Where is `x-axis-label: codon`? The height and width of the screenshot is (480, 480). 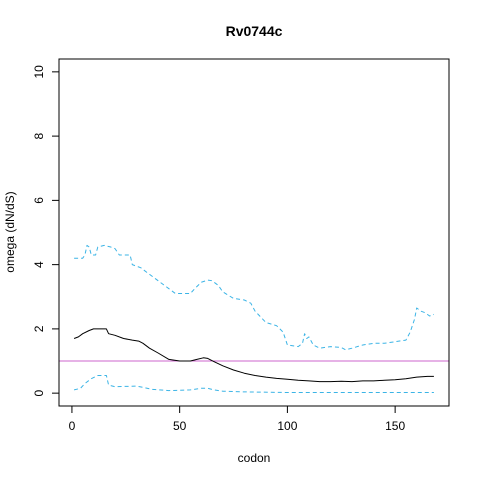 x-axis-label: codon is located at coordinates (254, 458).